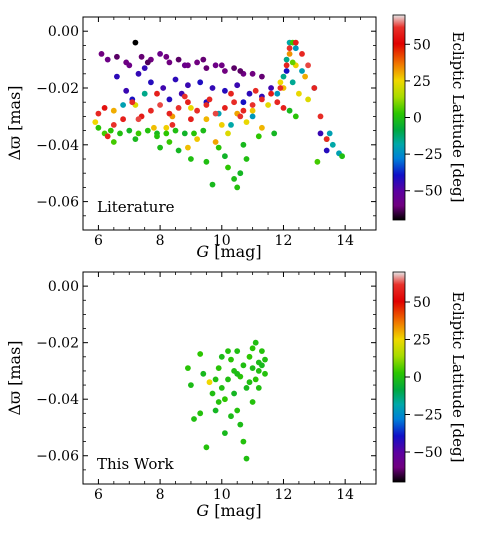  I want to click on y-tick-label: −0.04, so click(57, 400).